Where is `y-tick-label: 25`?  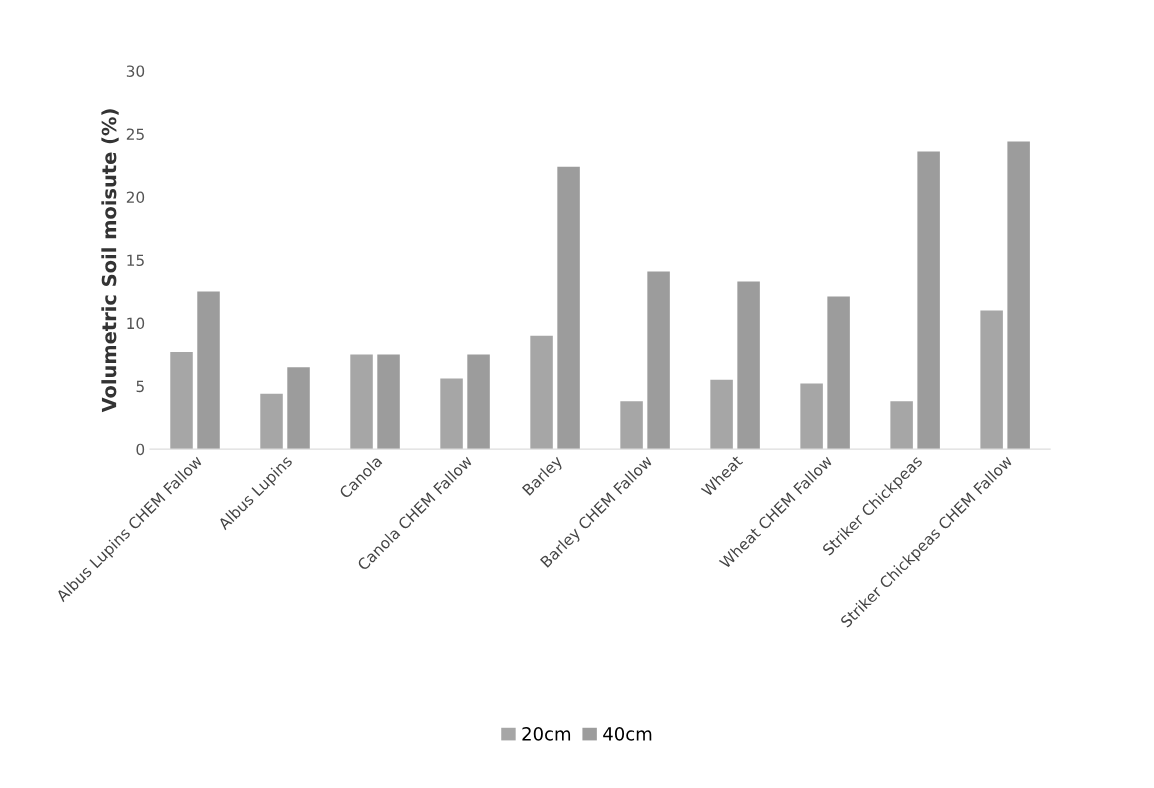
y-tick-label: 25 is located at coordinates (135, 134).